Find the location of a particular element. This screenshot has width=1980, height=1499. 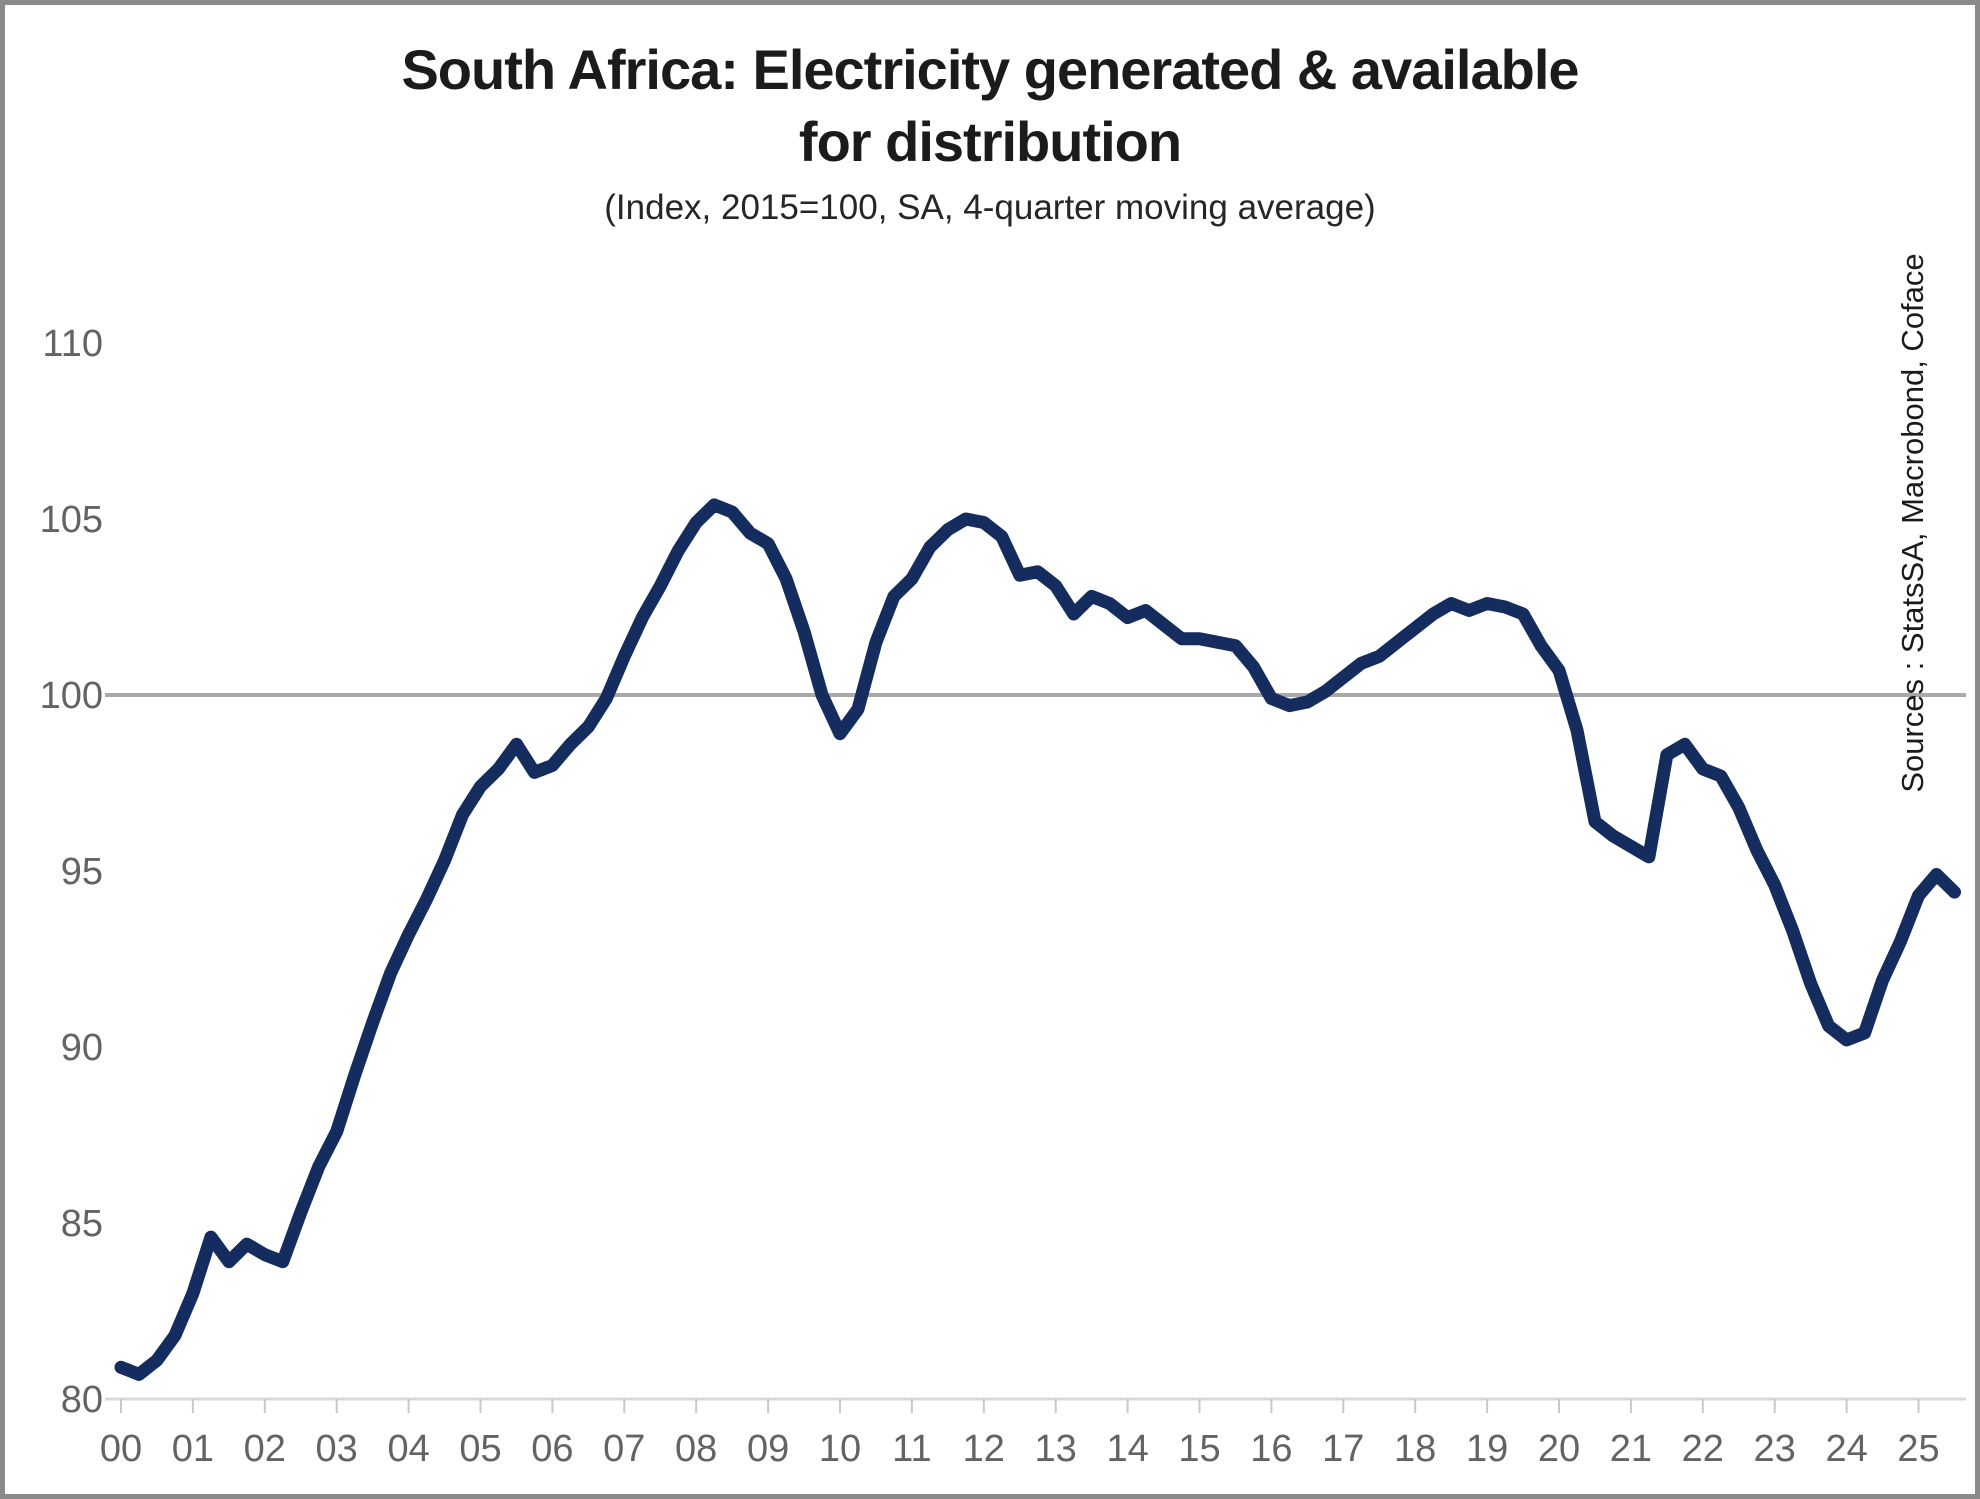

x-tick-label: 00 is located at coordinates (121, 1449).